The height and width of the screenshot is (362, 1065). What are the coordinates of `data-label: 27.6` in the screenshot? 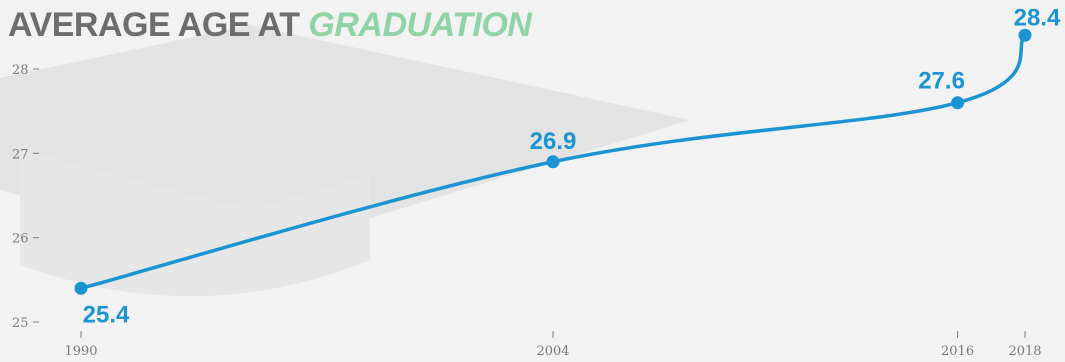 It's located at (941, 81).